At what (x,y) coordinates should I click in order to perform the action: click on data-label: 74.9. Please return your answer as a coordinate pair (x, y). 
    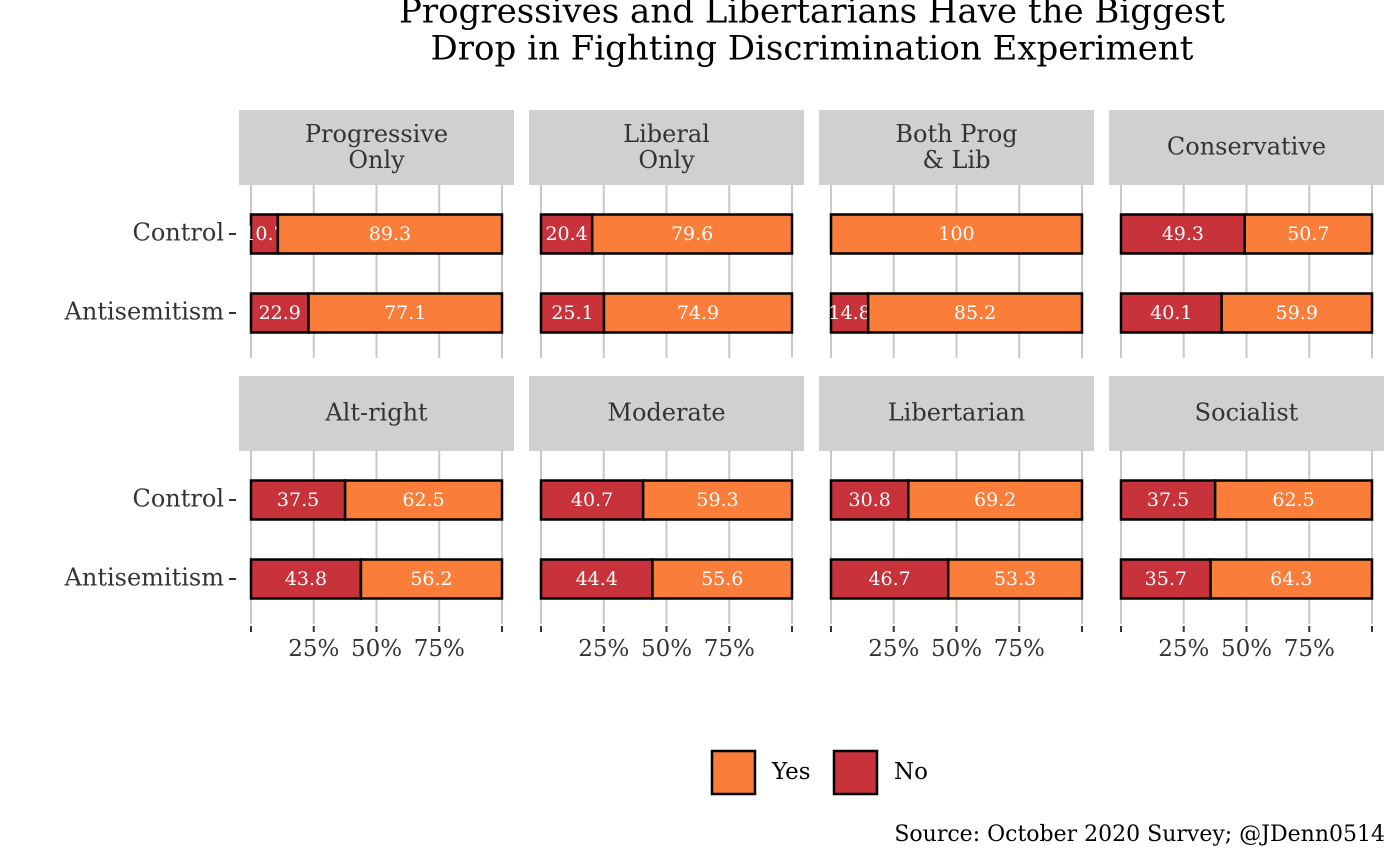
    Looking at the image, I should click on (698, 313).